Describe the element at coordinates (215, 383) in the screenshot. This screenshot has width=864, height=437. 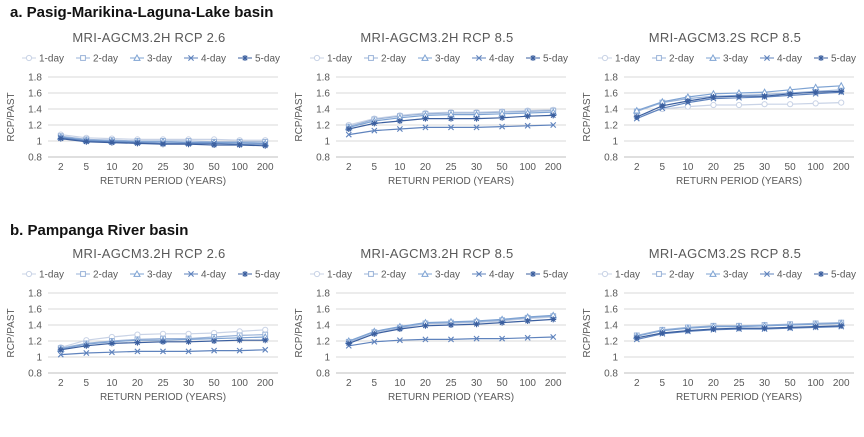
I see `x-tick-label: 50` at that location.